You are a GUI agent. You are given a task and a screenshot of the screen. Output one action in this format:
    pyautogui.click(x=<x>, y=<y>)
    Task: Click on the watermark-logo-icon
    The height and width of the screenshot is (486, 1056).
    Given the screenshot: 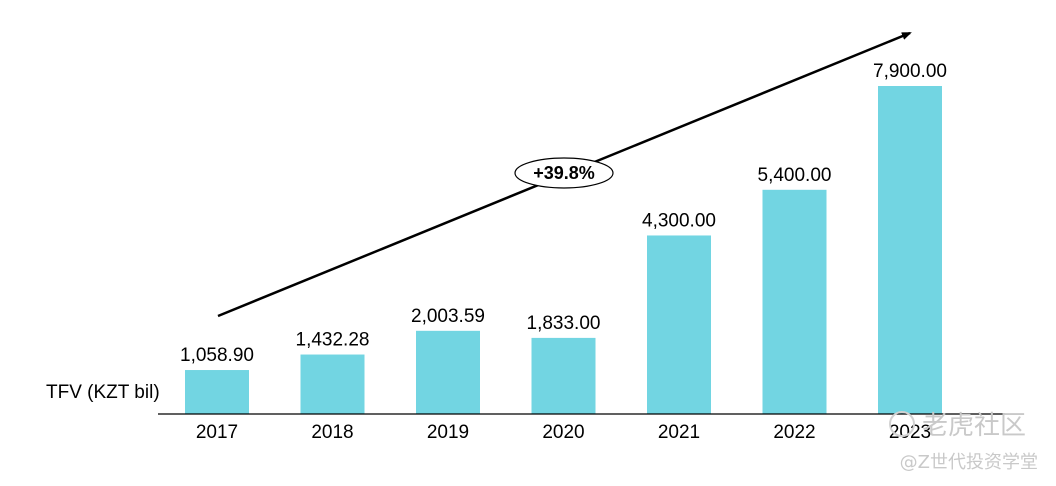 What is the action you would take?
    pyautogui.click(x=902, y=424)
    